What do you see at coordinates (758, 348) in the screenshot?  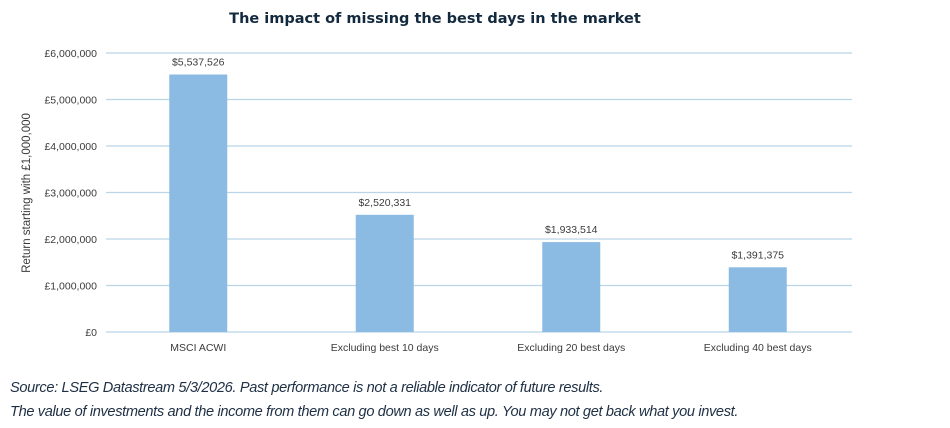 I see `x-category-label: Excluding 40 best days` at bounding box center [758, 348].